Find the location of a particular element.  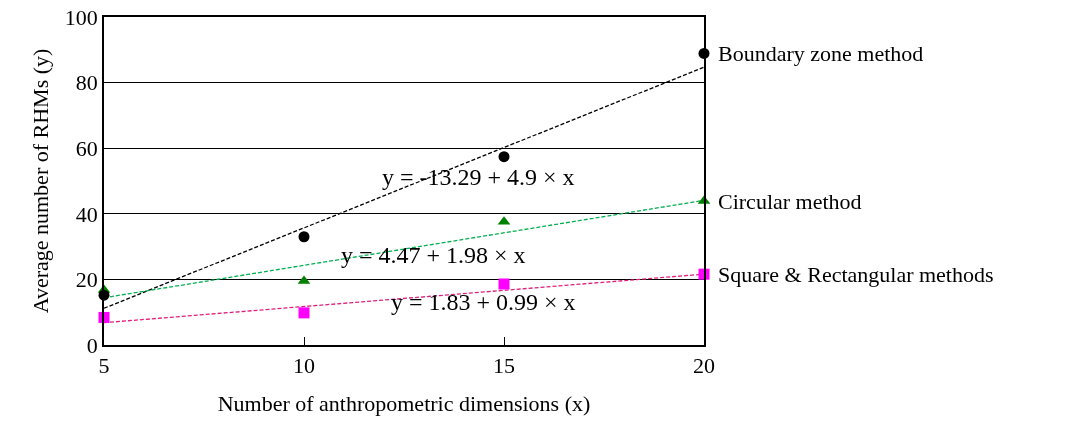

x-axis-title: Number of anthropometric dimensions (x) is located at coordinates (404, 403).